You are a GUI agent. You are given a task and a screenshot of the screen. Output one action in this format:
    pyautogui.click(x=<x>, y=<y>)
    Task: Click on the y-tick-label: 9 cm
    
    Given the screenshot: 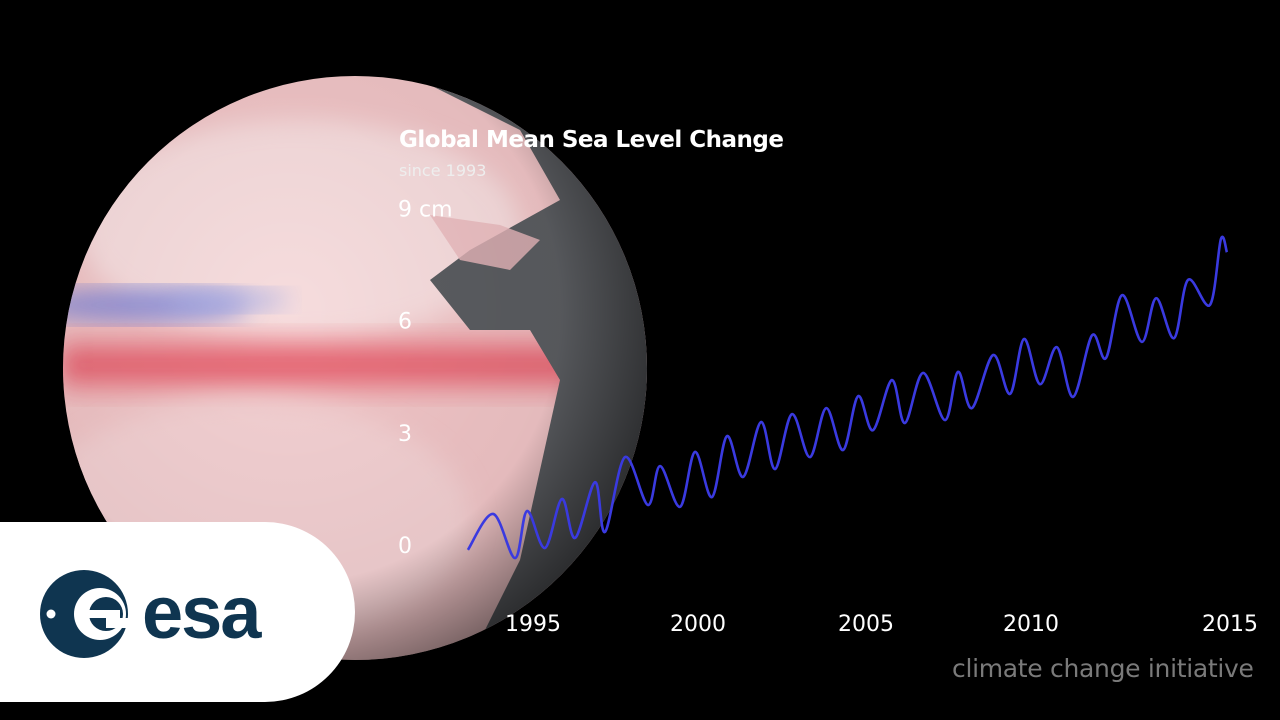 What is the action you would take?
    pyautogui.click(x=425, y=209)
    